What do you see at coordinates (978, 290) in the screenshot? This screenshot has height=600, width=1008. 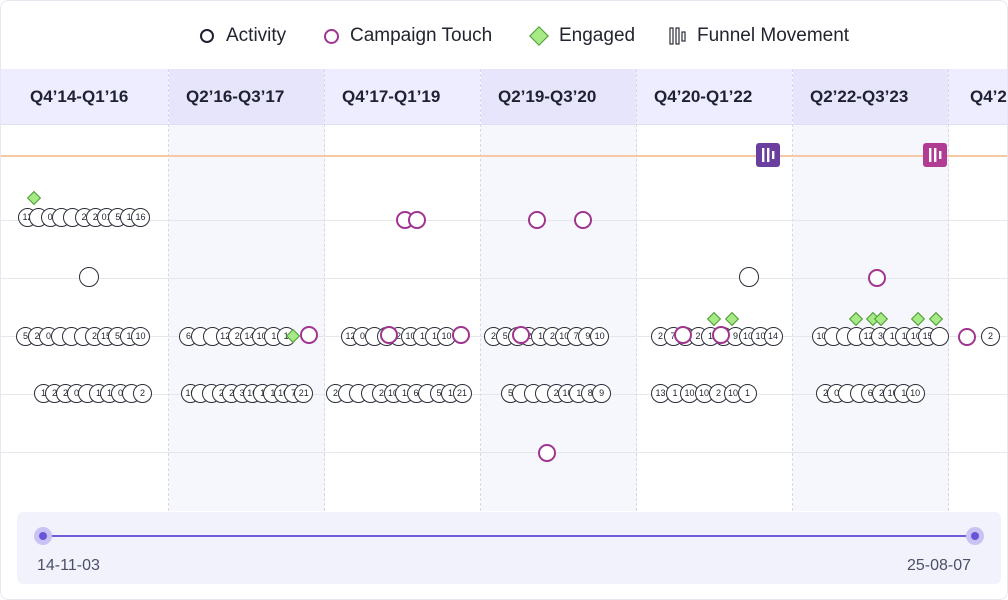 I see `period-column-7: Q4’23` at bounding box center [978, 290].